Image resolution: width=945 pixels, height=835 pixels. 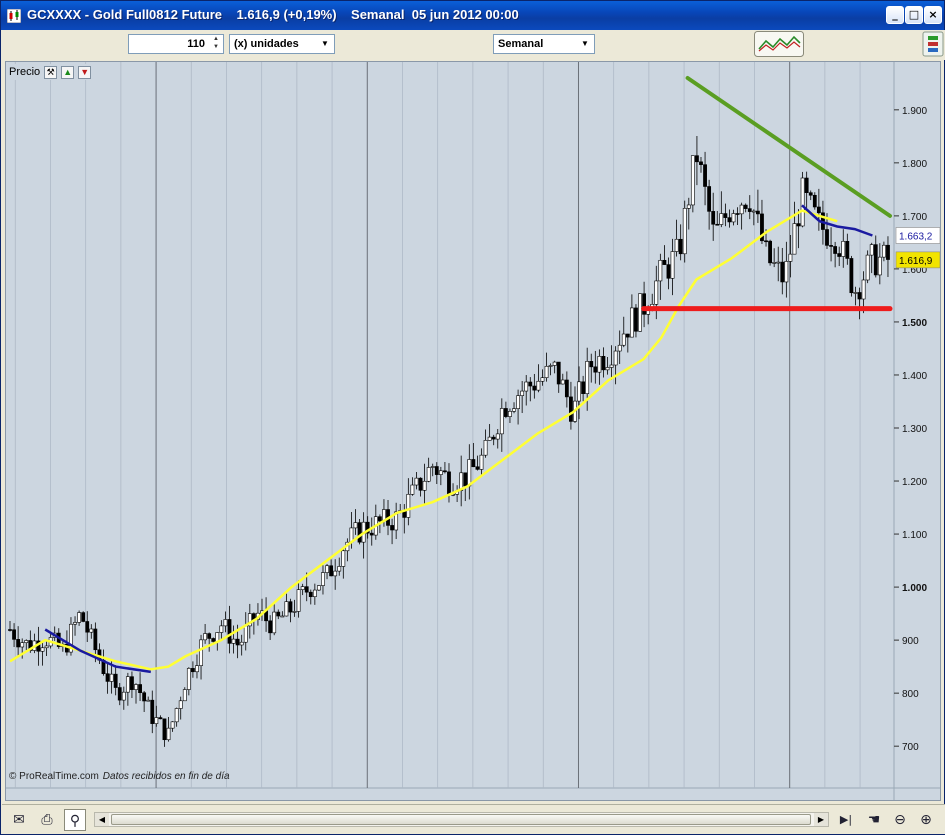 I want to click on units-select: (x) unidades ▼, so click(x=282, y=44).